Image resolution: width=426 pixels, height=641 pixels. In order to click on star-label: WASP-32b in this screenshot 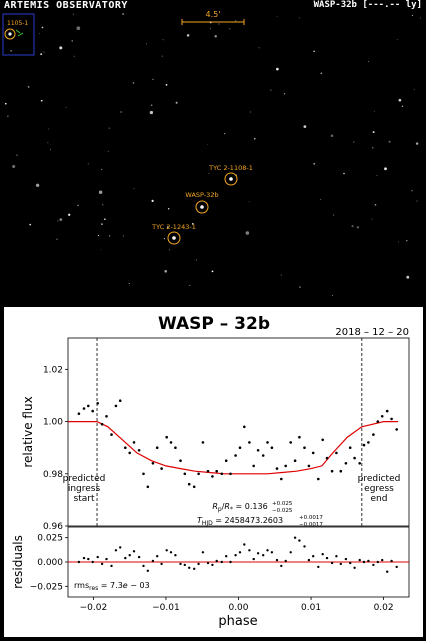, I will do `click(201, 195)`.